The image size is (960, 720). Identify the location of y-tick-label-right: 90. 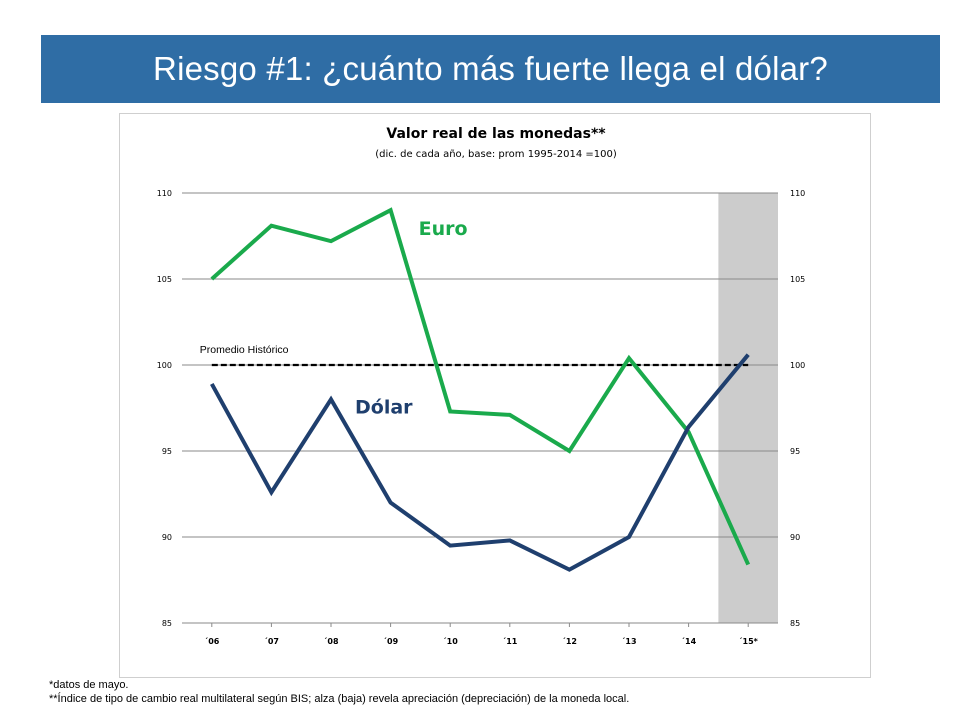
(795, 537).